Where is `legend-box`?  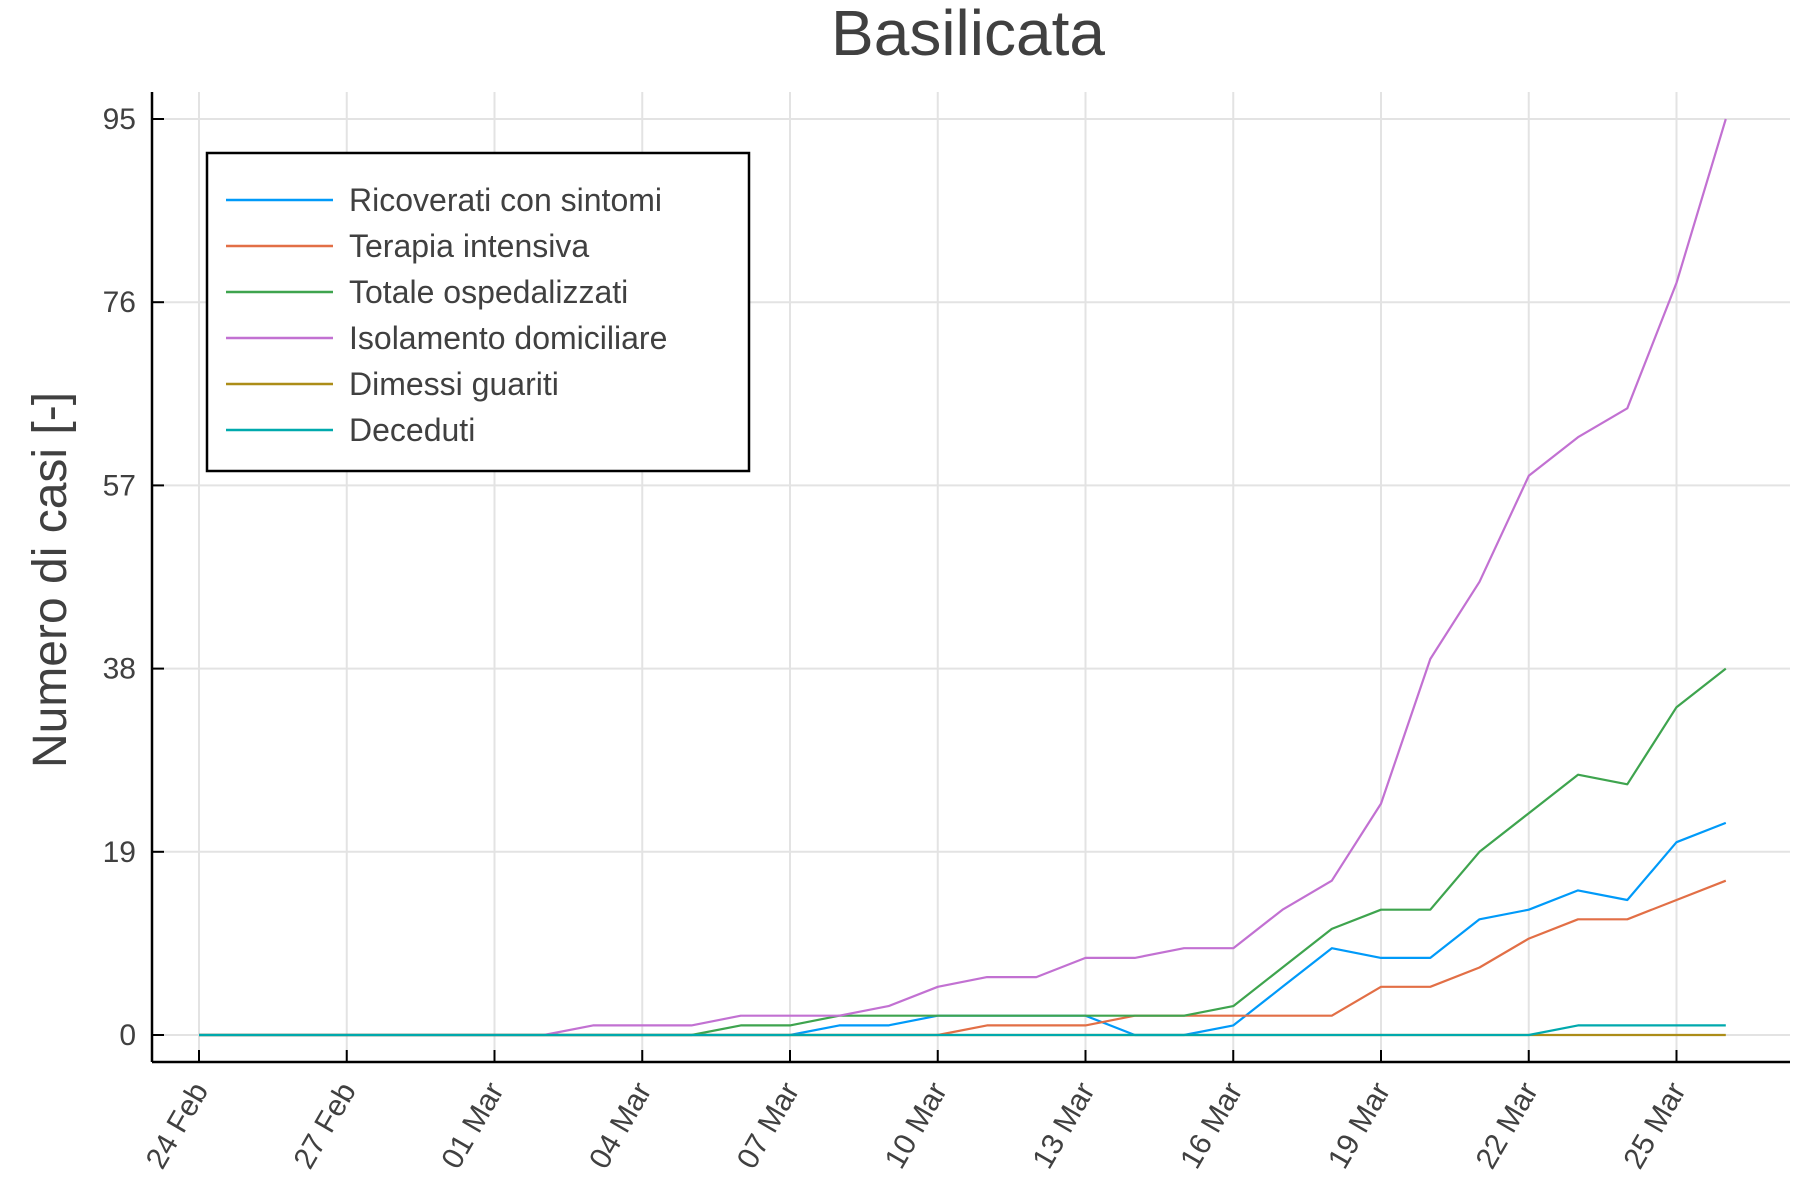 legend-box is located at coordinates (478, 312).